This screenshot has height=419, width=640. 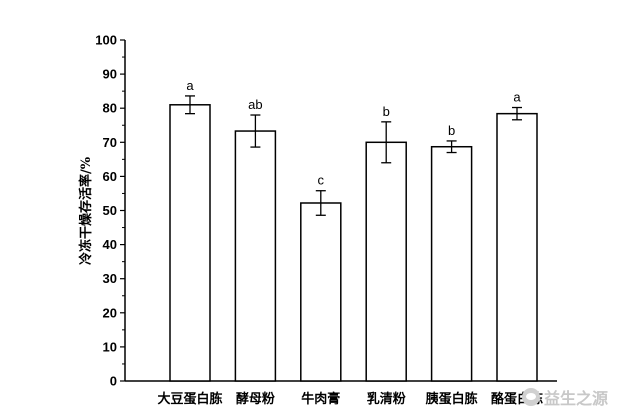 What do you see at coordinates (110, 244) in the screenshot?
I see `y-tick-label: 40` at bounding box center [110, 244].